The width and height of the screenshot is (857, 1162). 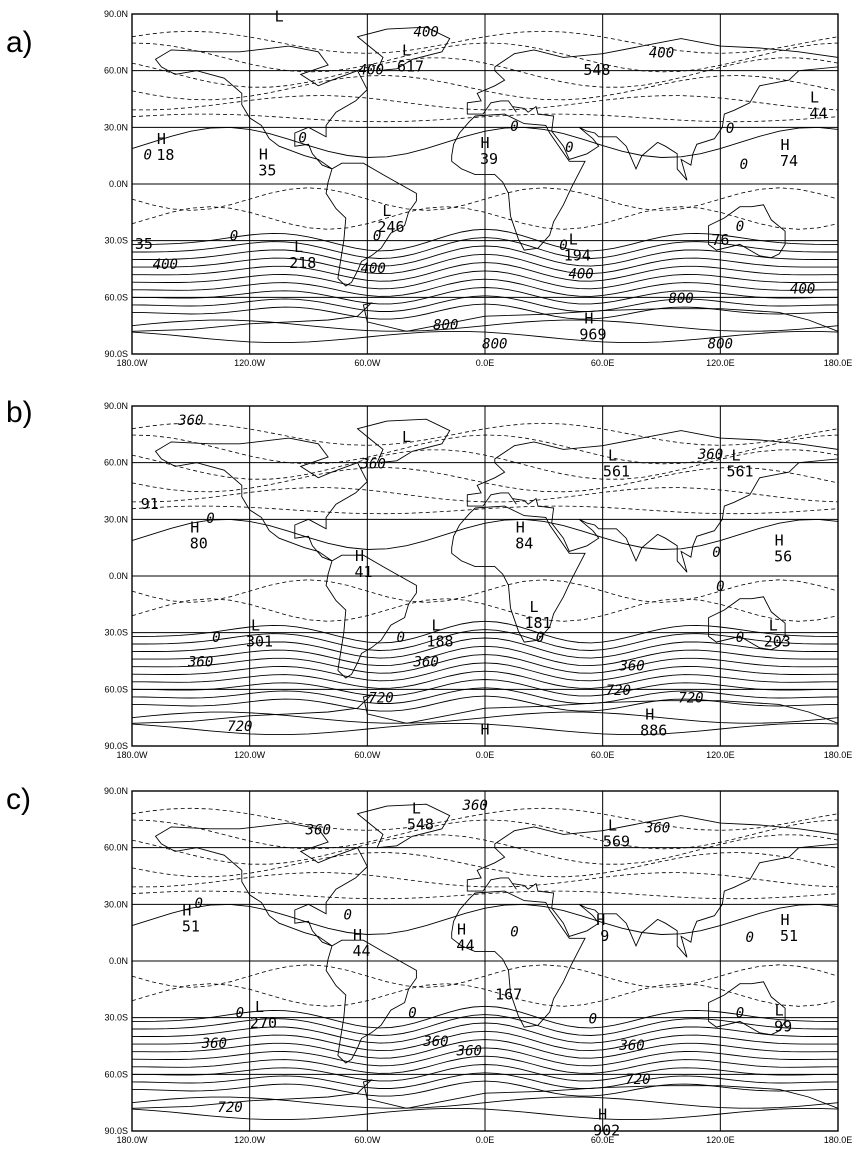 I want to click on panel-b-letter: b), so click(x=19, y=412).